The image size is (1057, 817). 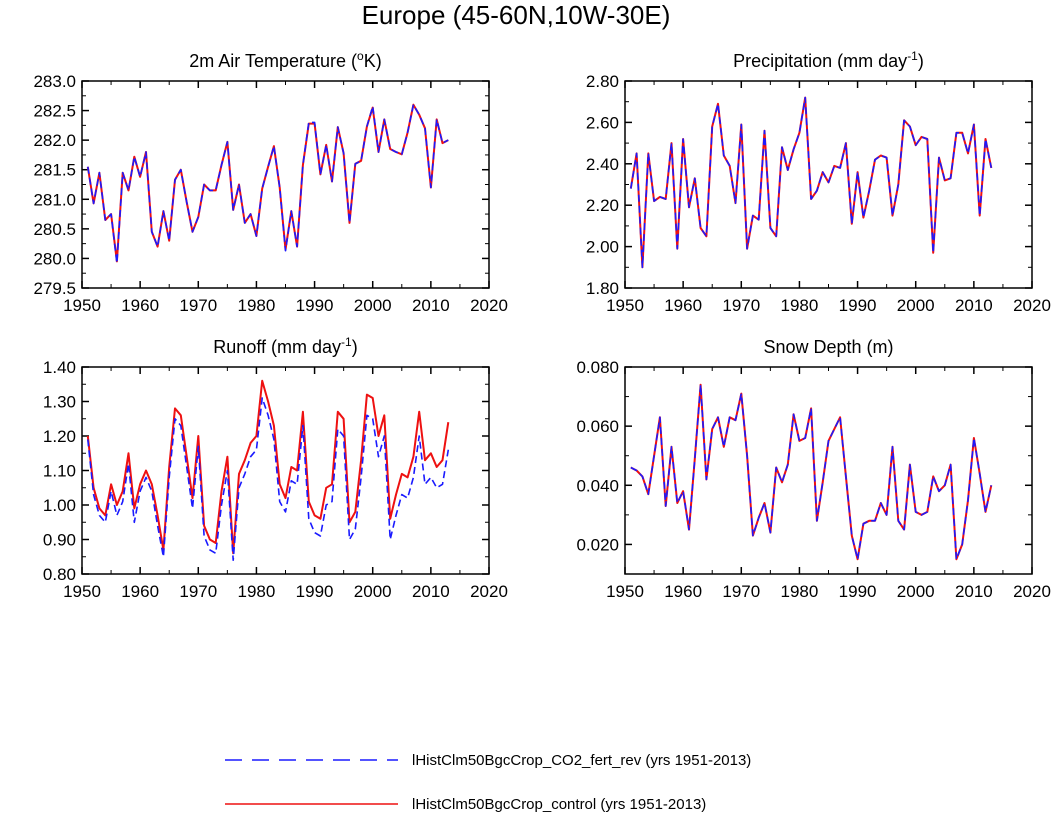 I want to click on runoff-xtick-label: 2020, so click(x=489, y=591).